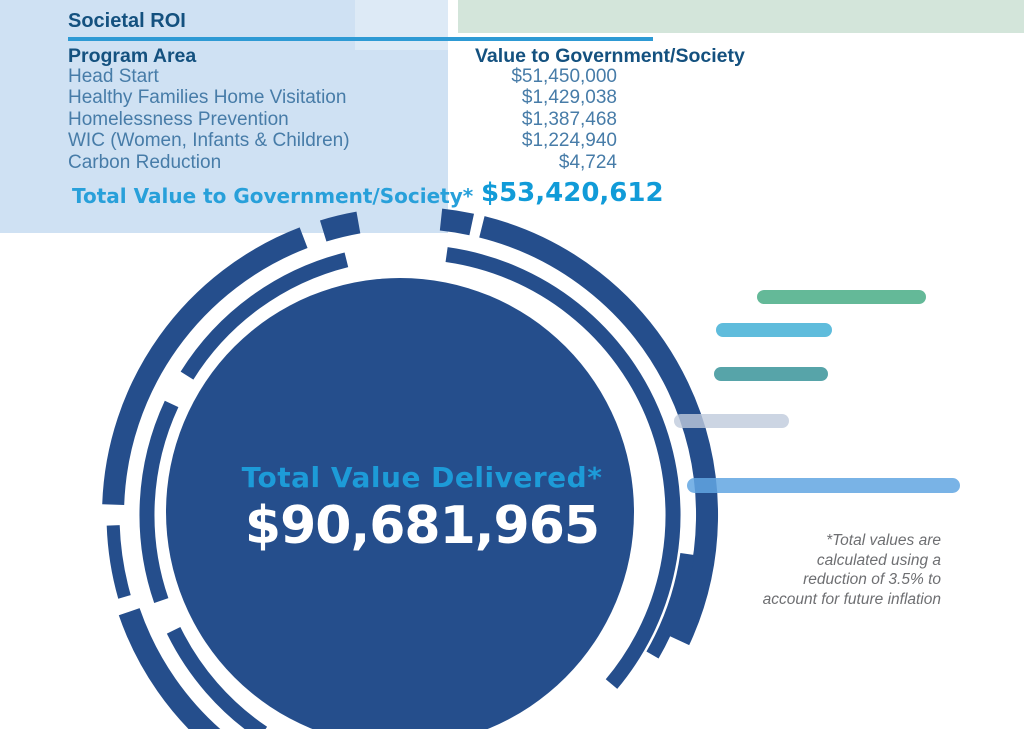 This screenshot has width=1024, height=729. What do you see at coordinates (360, 39) in the screenshot?
I see `title-underline` at bounding box center [360, 39].